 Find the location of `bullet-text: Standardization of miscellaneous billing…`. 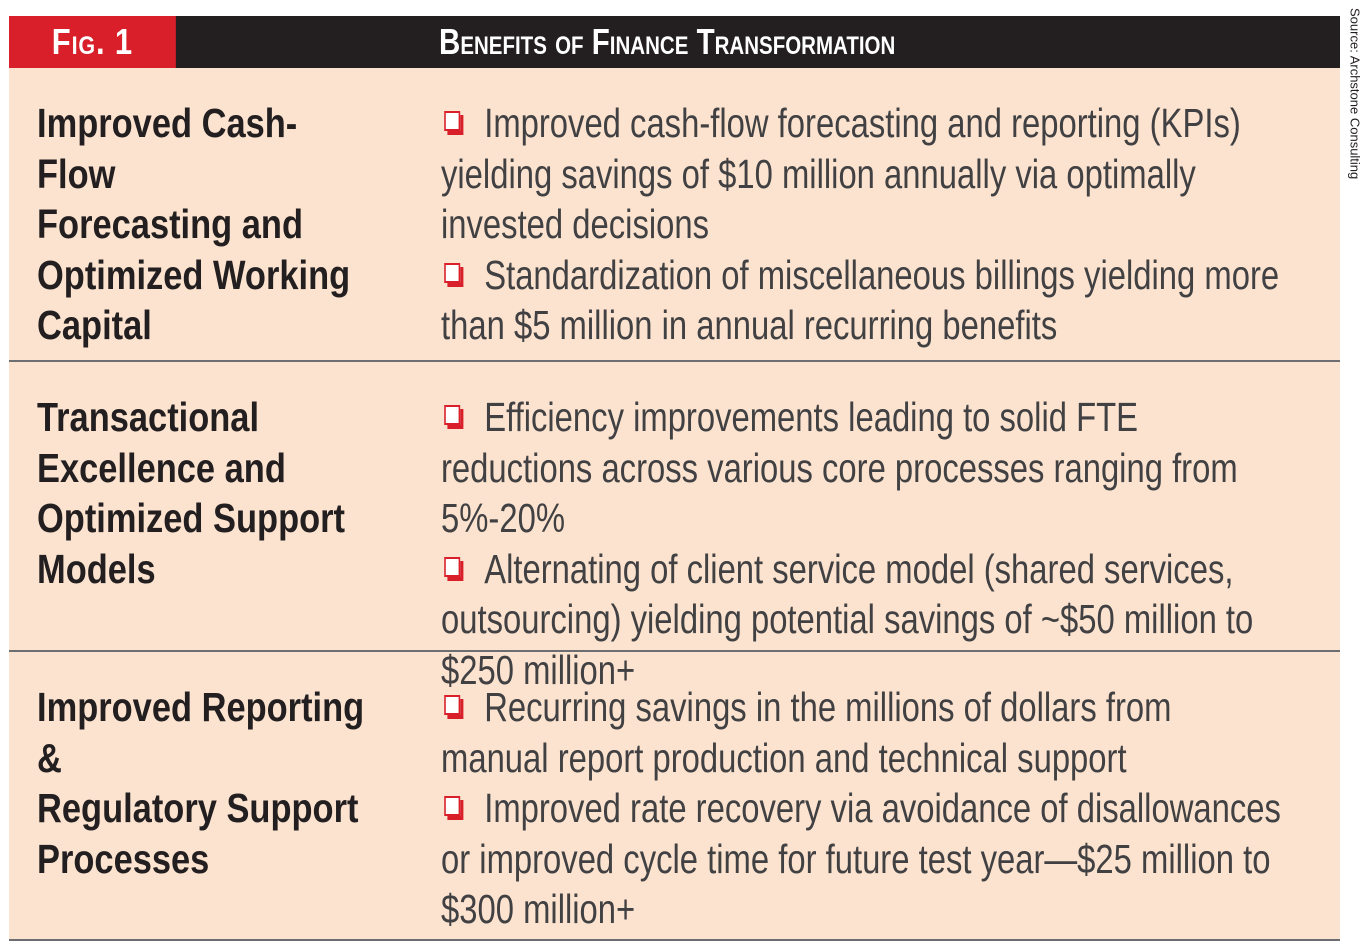

bullet-text: Standardization of miscellaneous billing… is located at coordinates (860, 300).